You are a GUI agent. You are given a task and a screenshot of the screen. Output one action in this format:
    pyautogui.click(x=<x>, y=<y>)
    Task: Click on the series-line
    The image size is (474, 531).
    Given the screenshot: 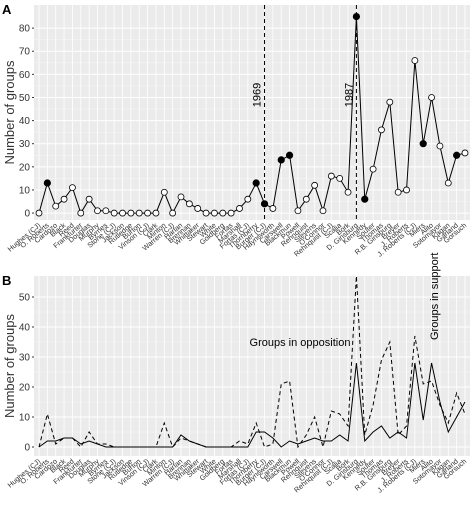 What is the action you would take?
    pyautogui.click(x=252, y=405)
    